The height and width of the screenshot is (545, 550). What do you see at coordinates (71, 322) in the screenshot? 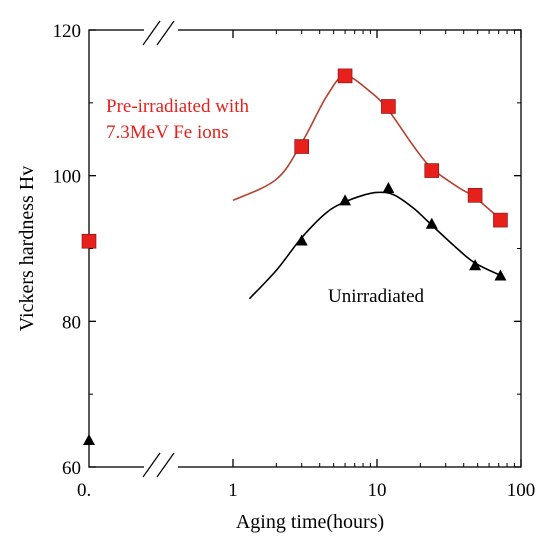
I see `y-tick-label: 80` at bounding box center [71, 322].